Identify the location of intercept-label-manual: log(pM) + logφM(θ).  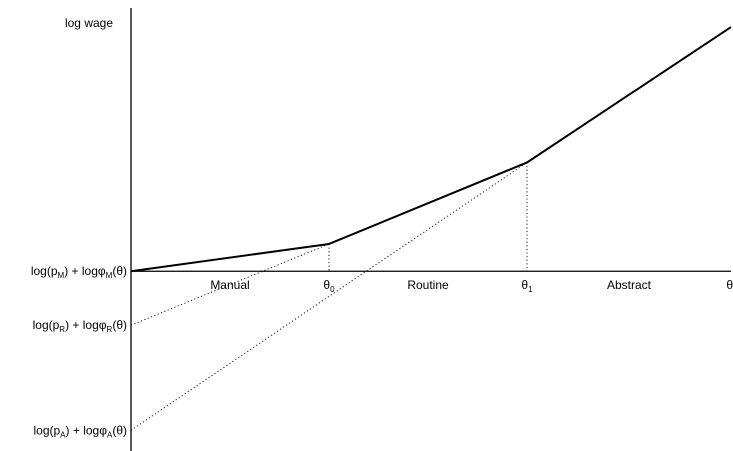
(79, 272).